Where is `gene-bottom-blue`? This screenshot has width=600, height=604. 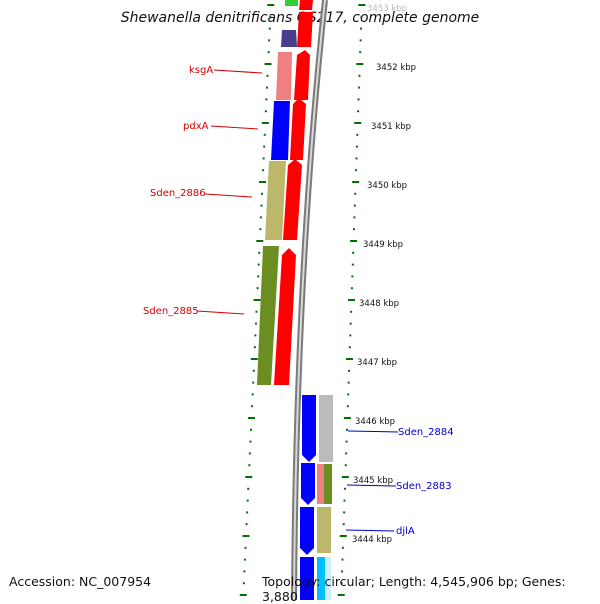 gene-bottom-blue is located at coordinates (307, 578).